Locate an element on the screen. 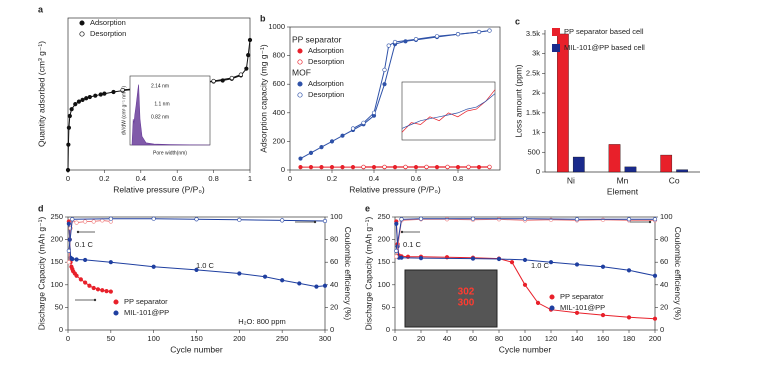 This screenshot has height=386, width=759. y-axis-label: dV/dW (cm³ g⁻¹ nm⁻¹) is located at coordinates (124, 111).